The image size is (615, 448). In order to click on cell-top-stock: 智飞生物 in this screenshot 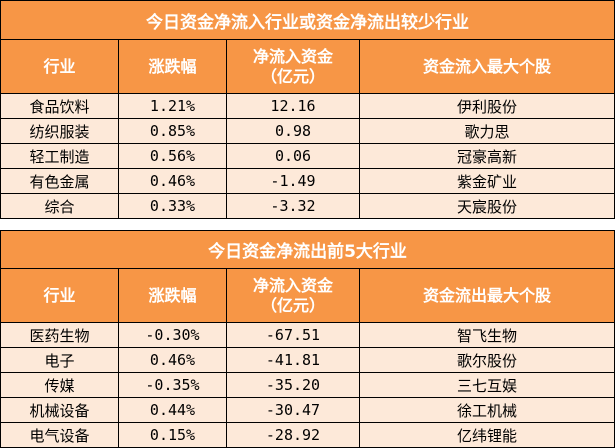, I will do `click(486, 335)`.